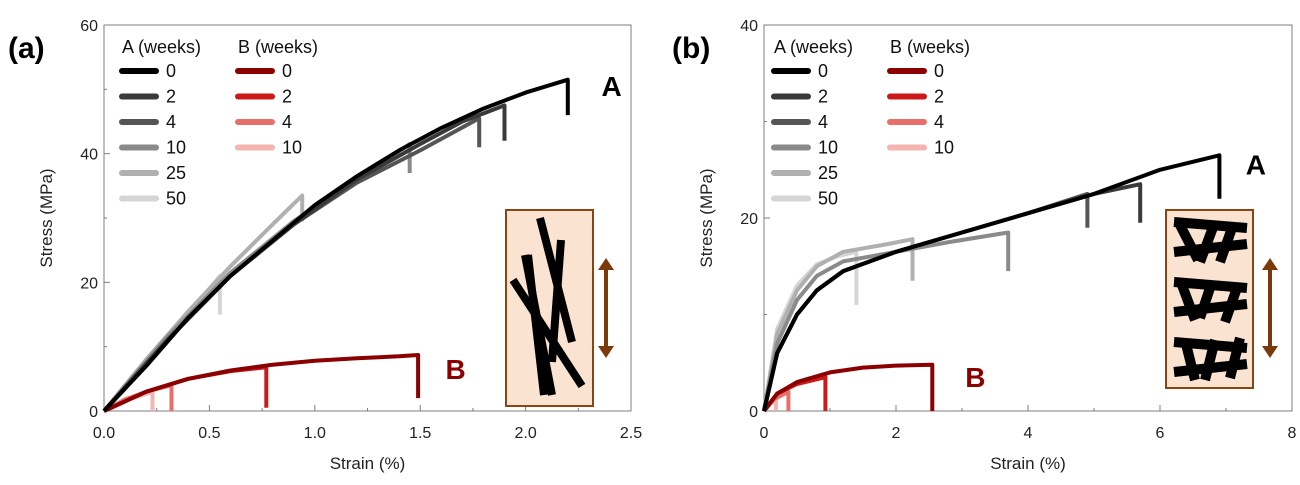 The width and height of the screenshot is (1300, 485). I want to click on x-tick-label: 6, so click(1160, 433).